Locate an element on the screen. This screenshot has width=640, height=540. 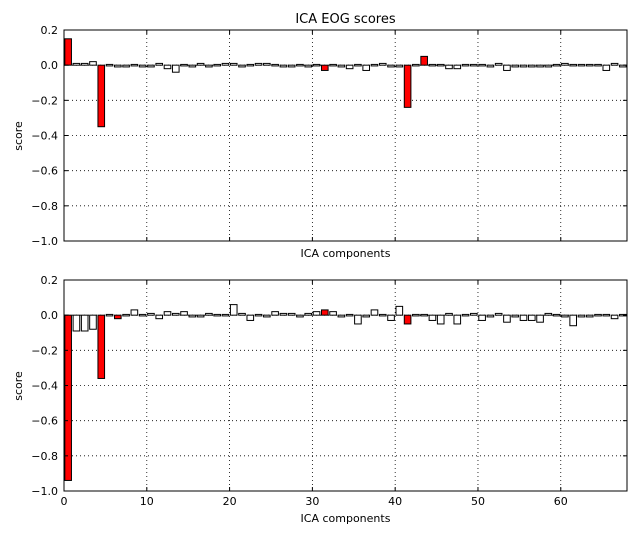
bottom-x-tick-label: 40 is located at coordinates (395, 501).